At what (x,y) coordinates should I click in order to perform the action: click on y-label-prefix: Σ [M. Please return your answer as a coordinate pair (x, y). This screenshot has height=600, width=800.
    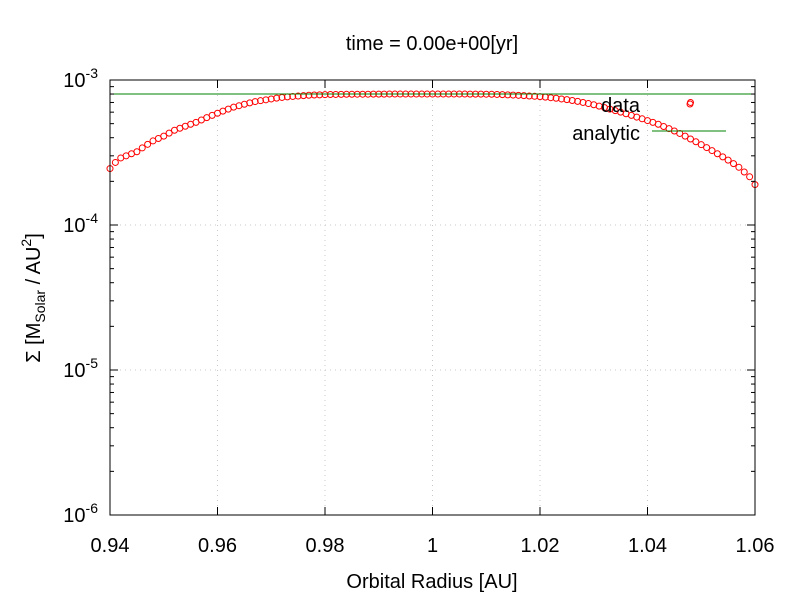
    Looking at the image, I should click on (34, 343).